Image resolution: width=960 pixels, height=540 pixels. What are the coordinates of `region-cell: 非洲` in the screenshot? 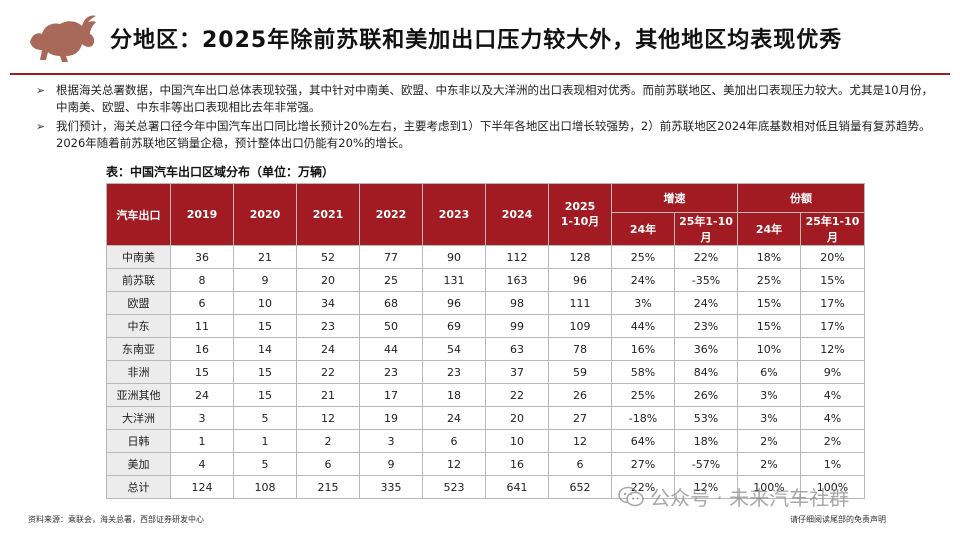 It's located at (138, 372).